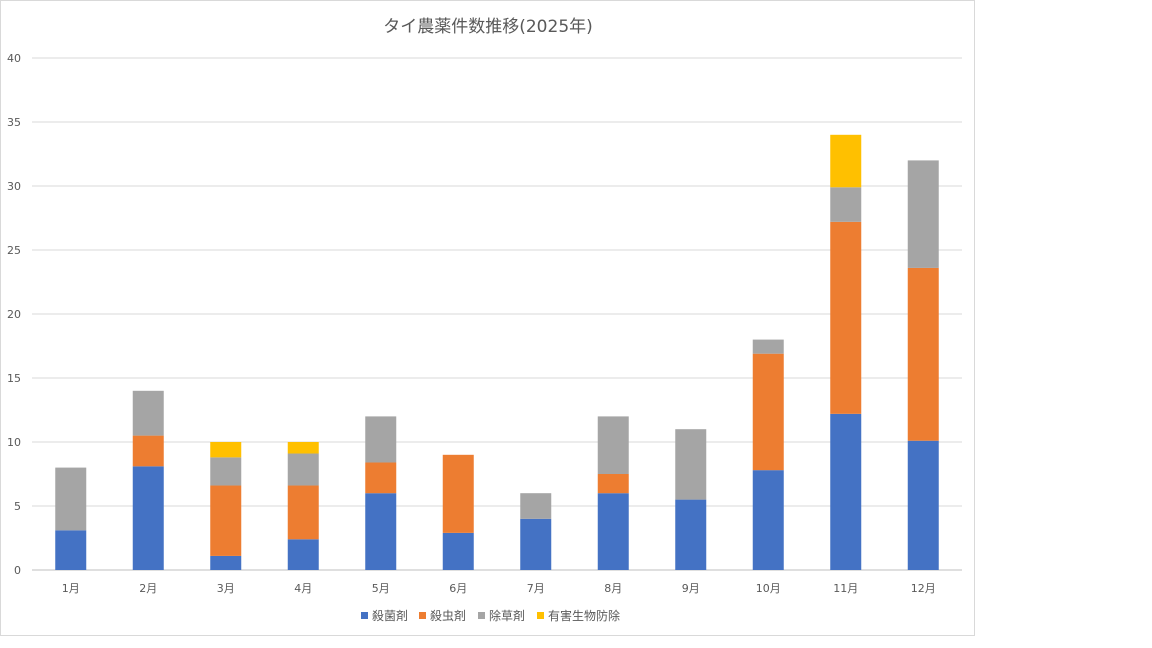  I want to click on x-tick-label: 9月, so click(691, 588).